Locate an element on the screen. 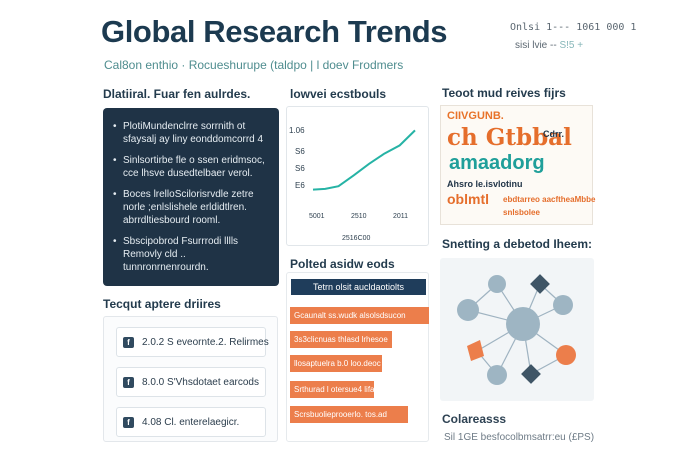 Image resolution: width=696 pixels, height=464 pixels. x-tick-label: 5001 is located at coordinates (317, 216).